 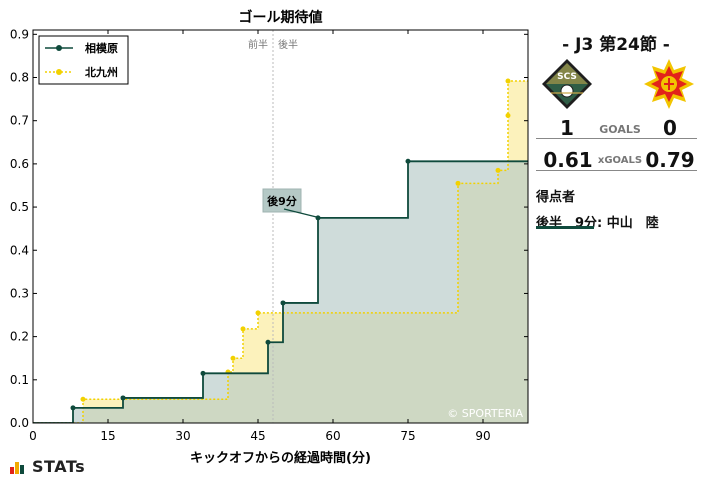 What do you see at coordinates (19, 78) in the screenshot?
I see `y-tick-label: 0.8` at bounding box center [19, 78].